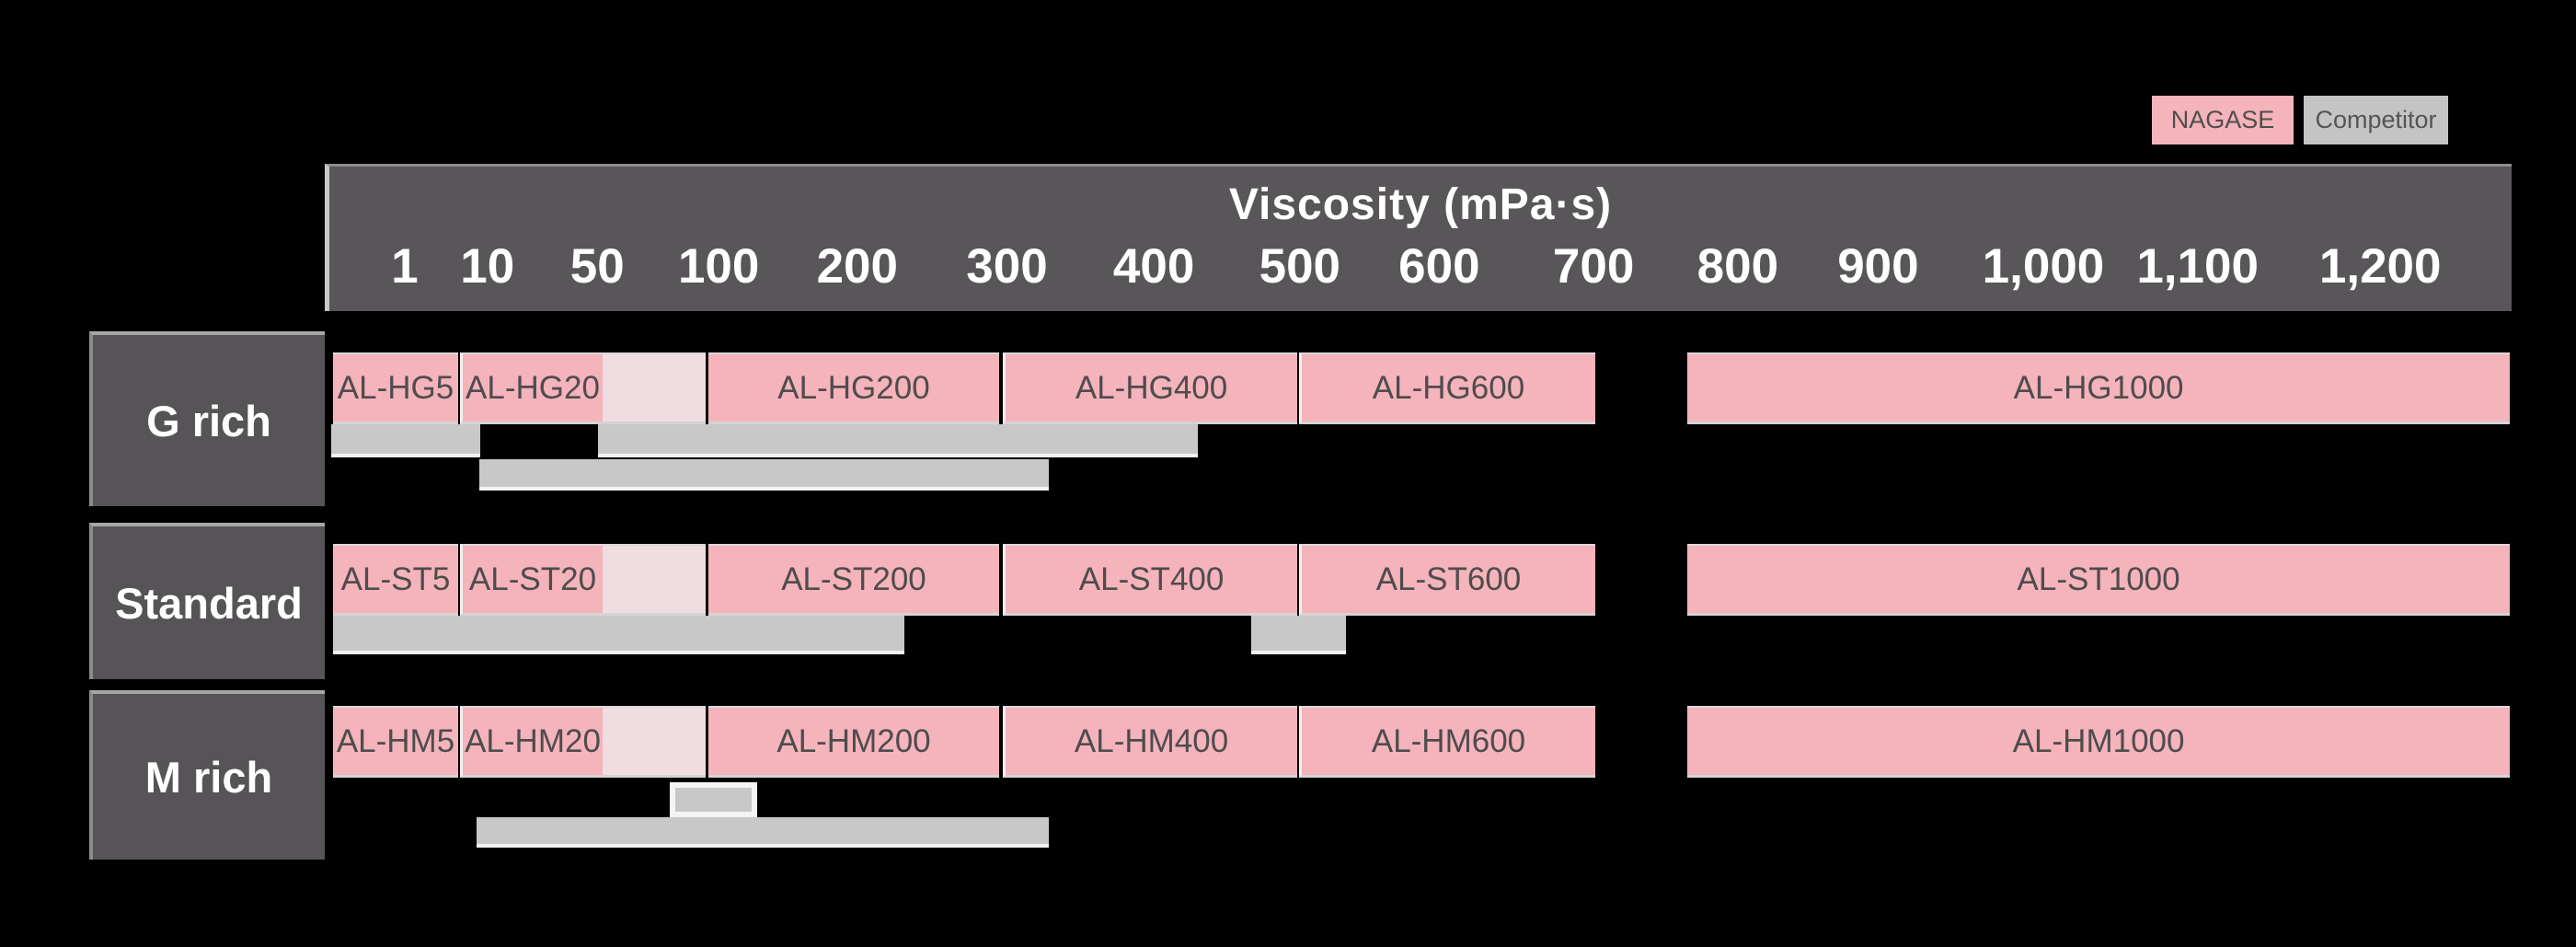 The height and width of the screenshot is (947, 2576). What do you see at coordinates (395, 580) in the screenshot?
I see `product-bar-al-st5: AL-ST5` at bounding box center [395, 580].